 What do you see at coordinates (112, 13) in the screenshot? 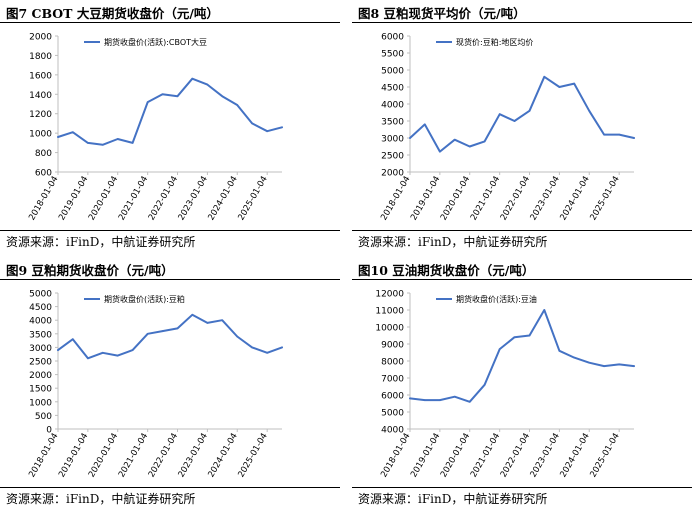
I see `chart-title: 图7 CBOT 大豆期货收盘价（元/吨）` at bounding box center [112, 13].